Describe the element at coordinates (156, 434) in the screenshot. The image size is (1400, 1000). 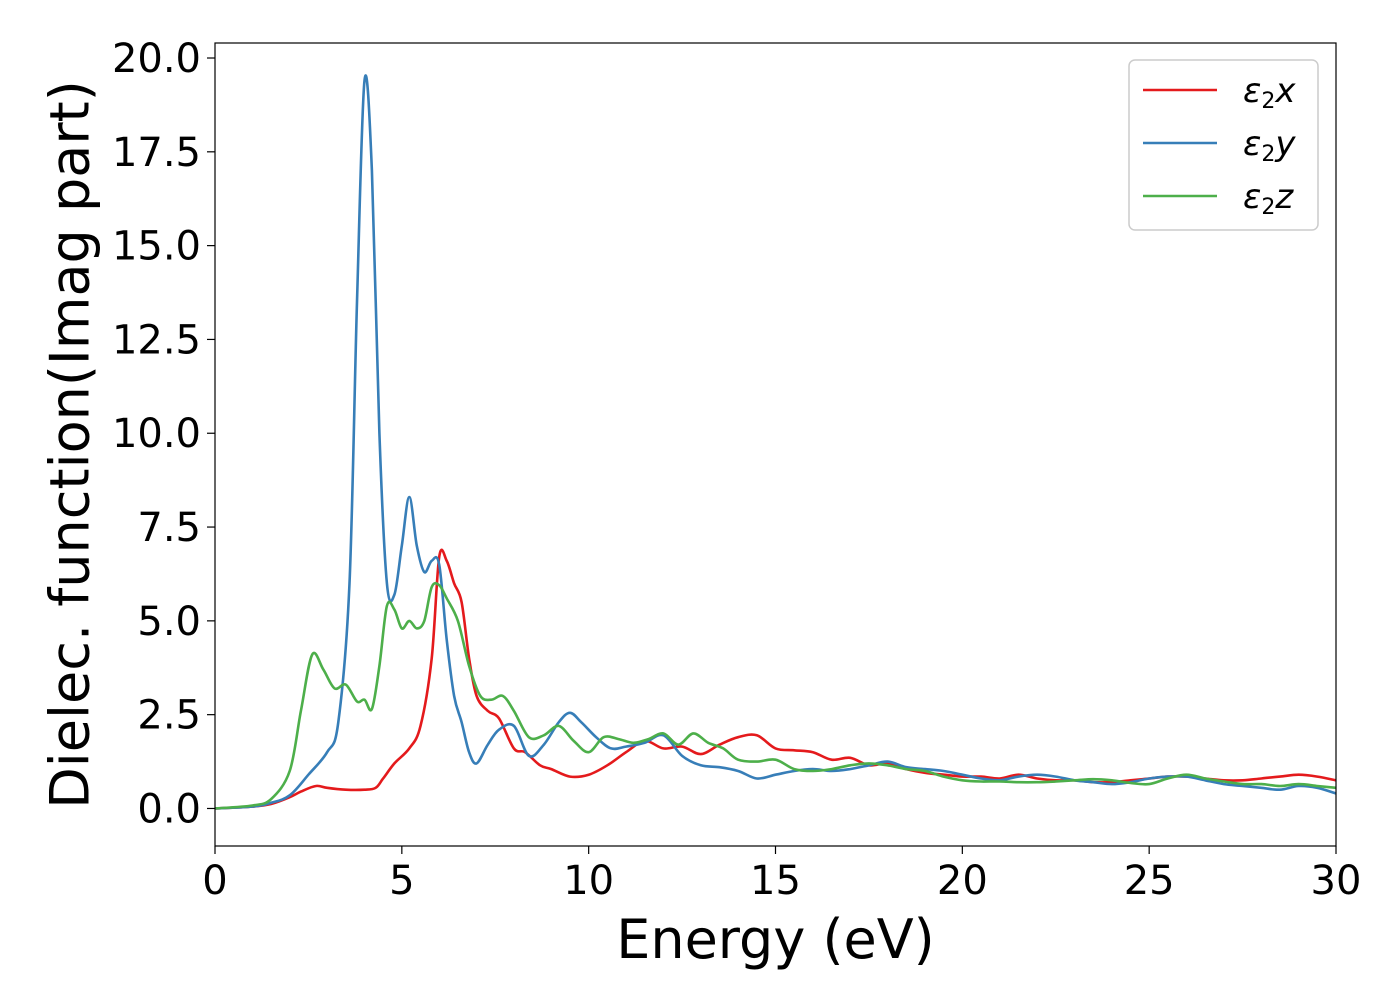
I see `y-tick-label: 10.0` at that location.